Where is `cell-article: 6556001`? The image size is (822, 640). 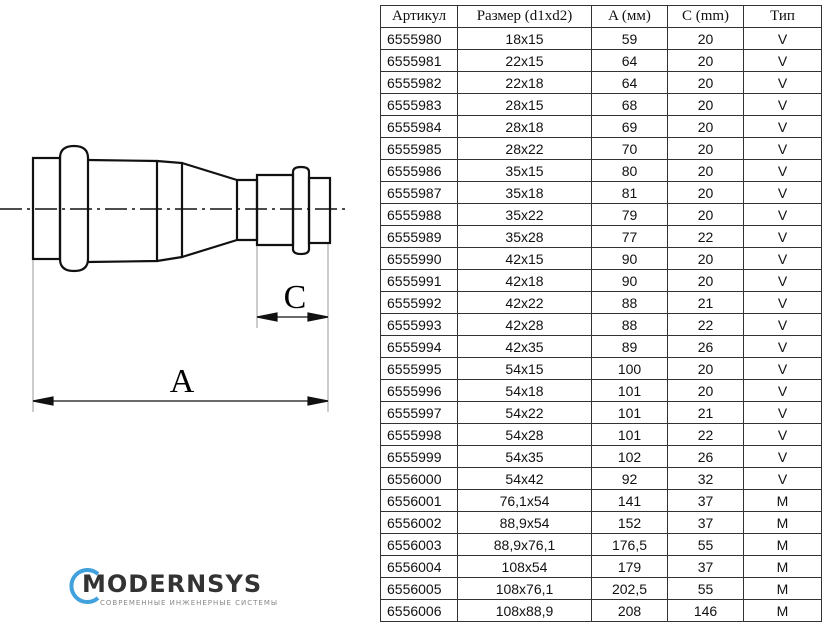
cell-article: 6556001 is located at coordinates (419, 500).